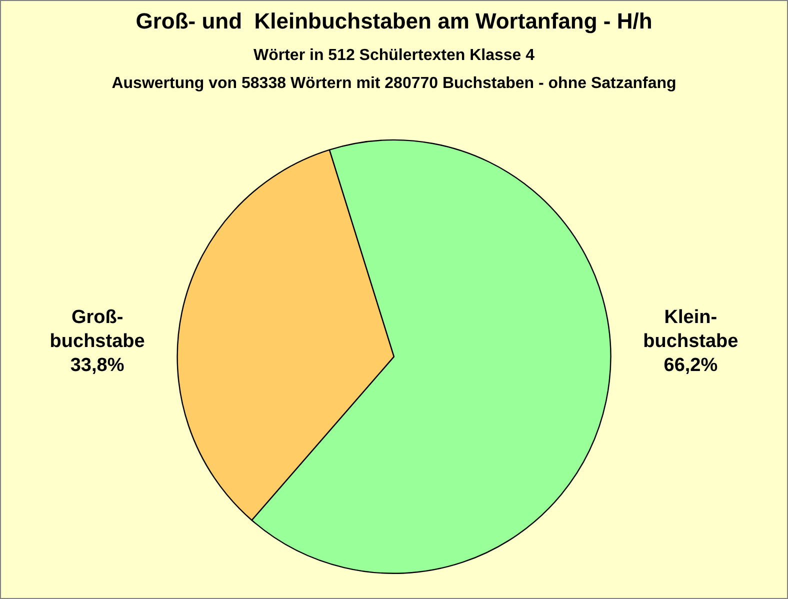  I want to click on chart-title: Groß- und Kleinbuchstaben am Wortanfang - H/h, so click(394, 21).